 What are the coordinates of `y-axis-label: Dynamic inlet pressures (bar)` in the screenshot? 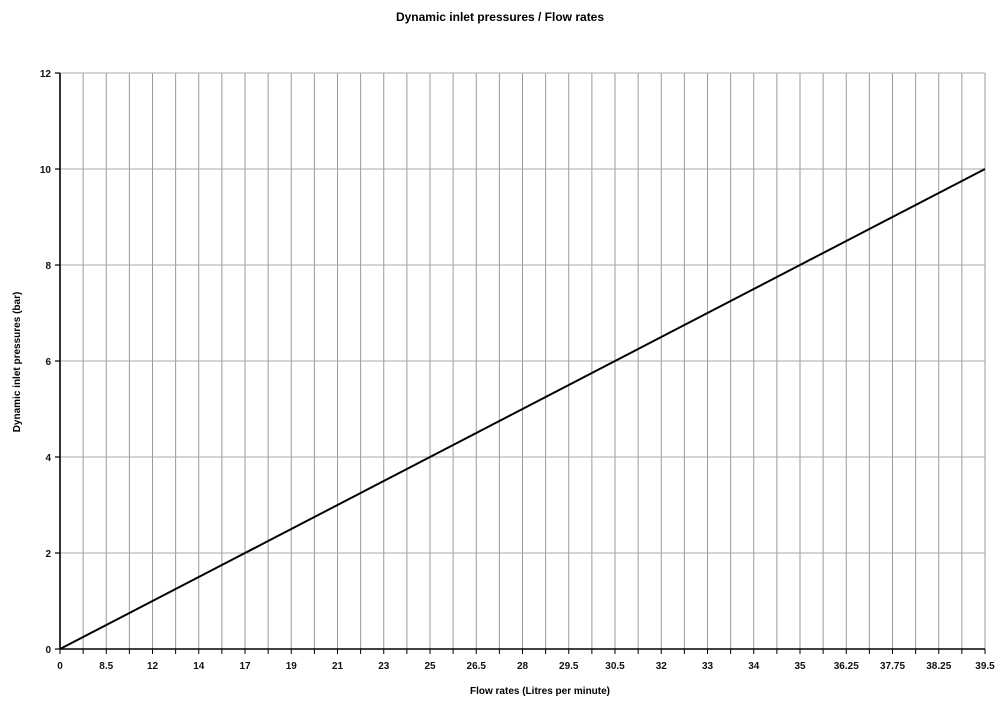 It's located at (17, 362).